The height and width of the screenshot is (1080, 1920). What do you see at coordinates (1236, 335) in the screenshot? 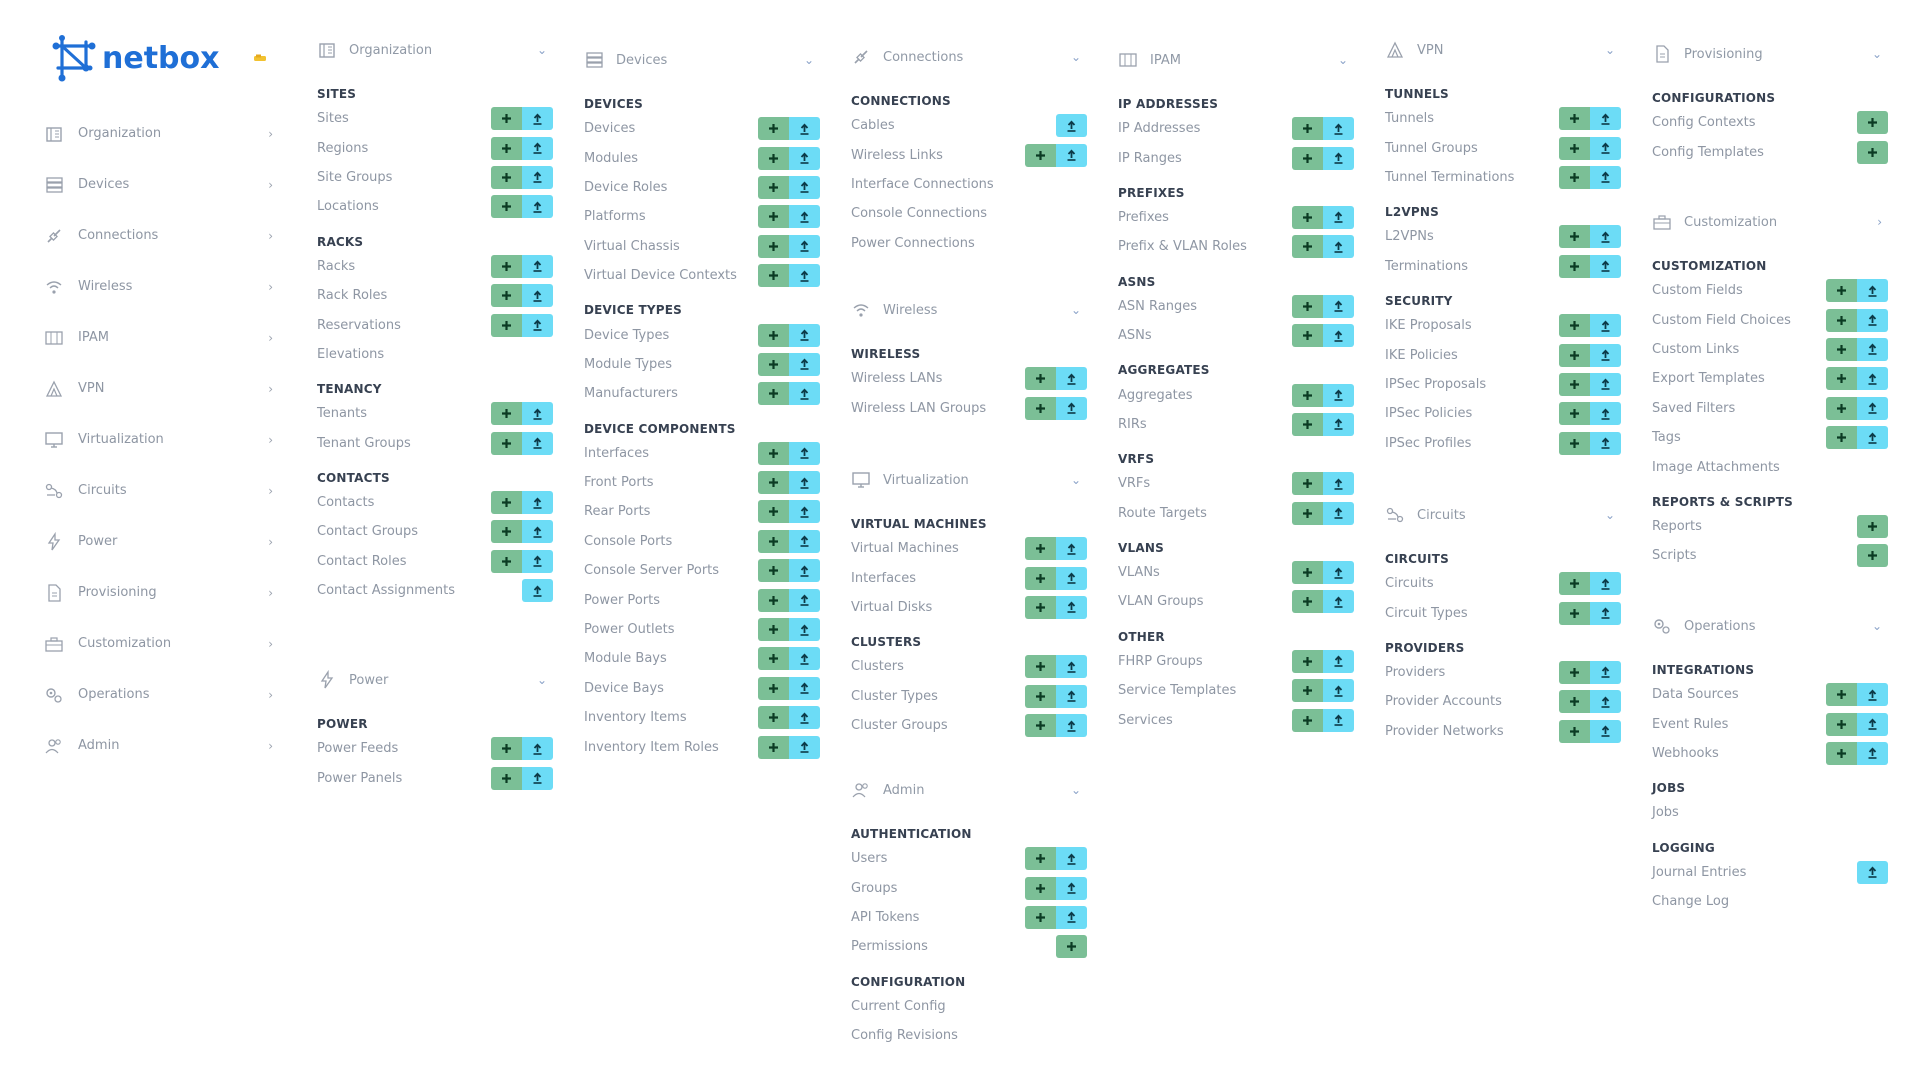
I see `menu-item-asns: ASNs` at bounding box center [1236, 335].